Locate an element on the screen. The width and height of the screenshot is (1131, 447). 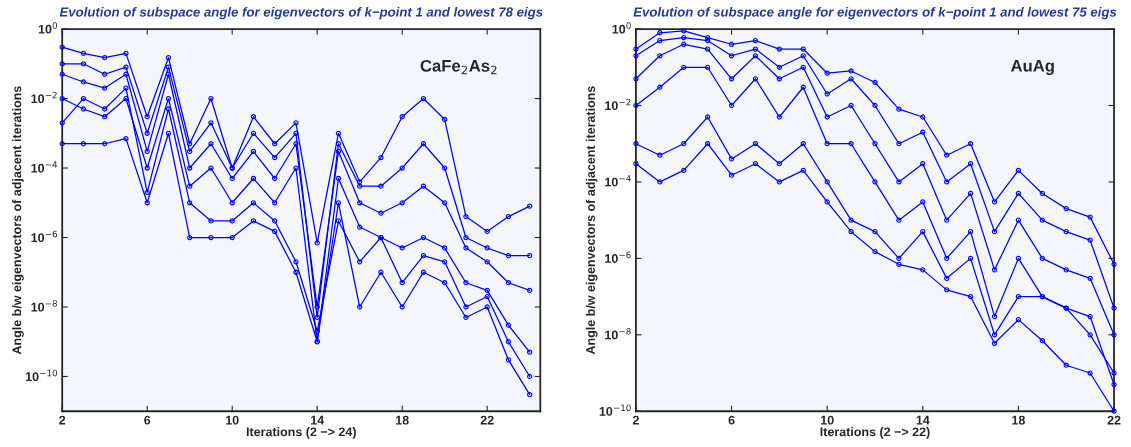
annotation: CaFe$_{2}$As$_{2}$ is located at coordinates (458, 67).